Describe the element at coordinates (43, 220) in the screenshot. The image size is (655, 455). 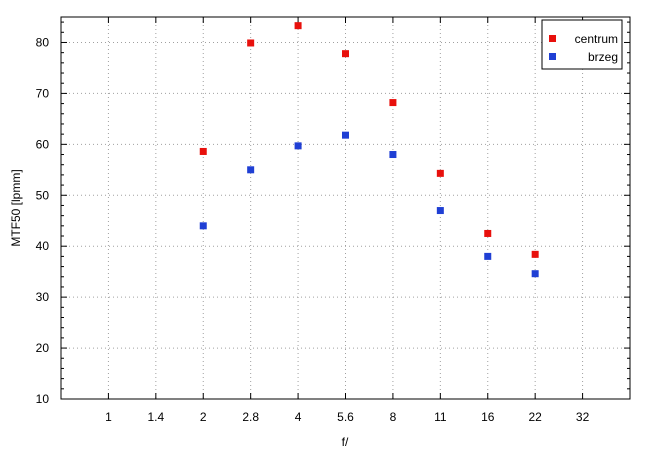
I see `y-tick-labels: 10 20 30 40 50 60 70 80` at that location.